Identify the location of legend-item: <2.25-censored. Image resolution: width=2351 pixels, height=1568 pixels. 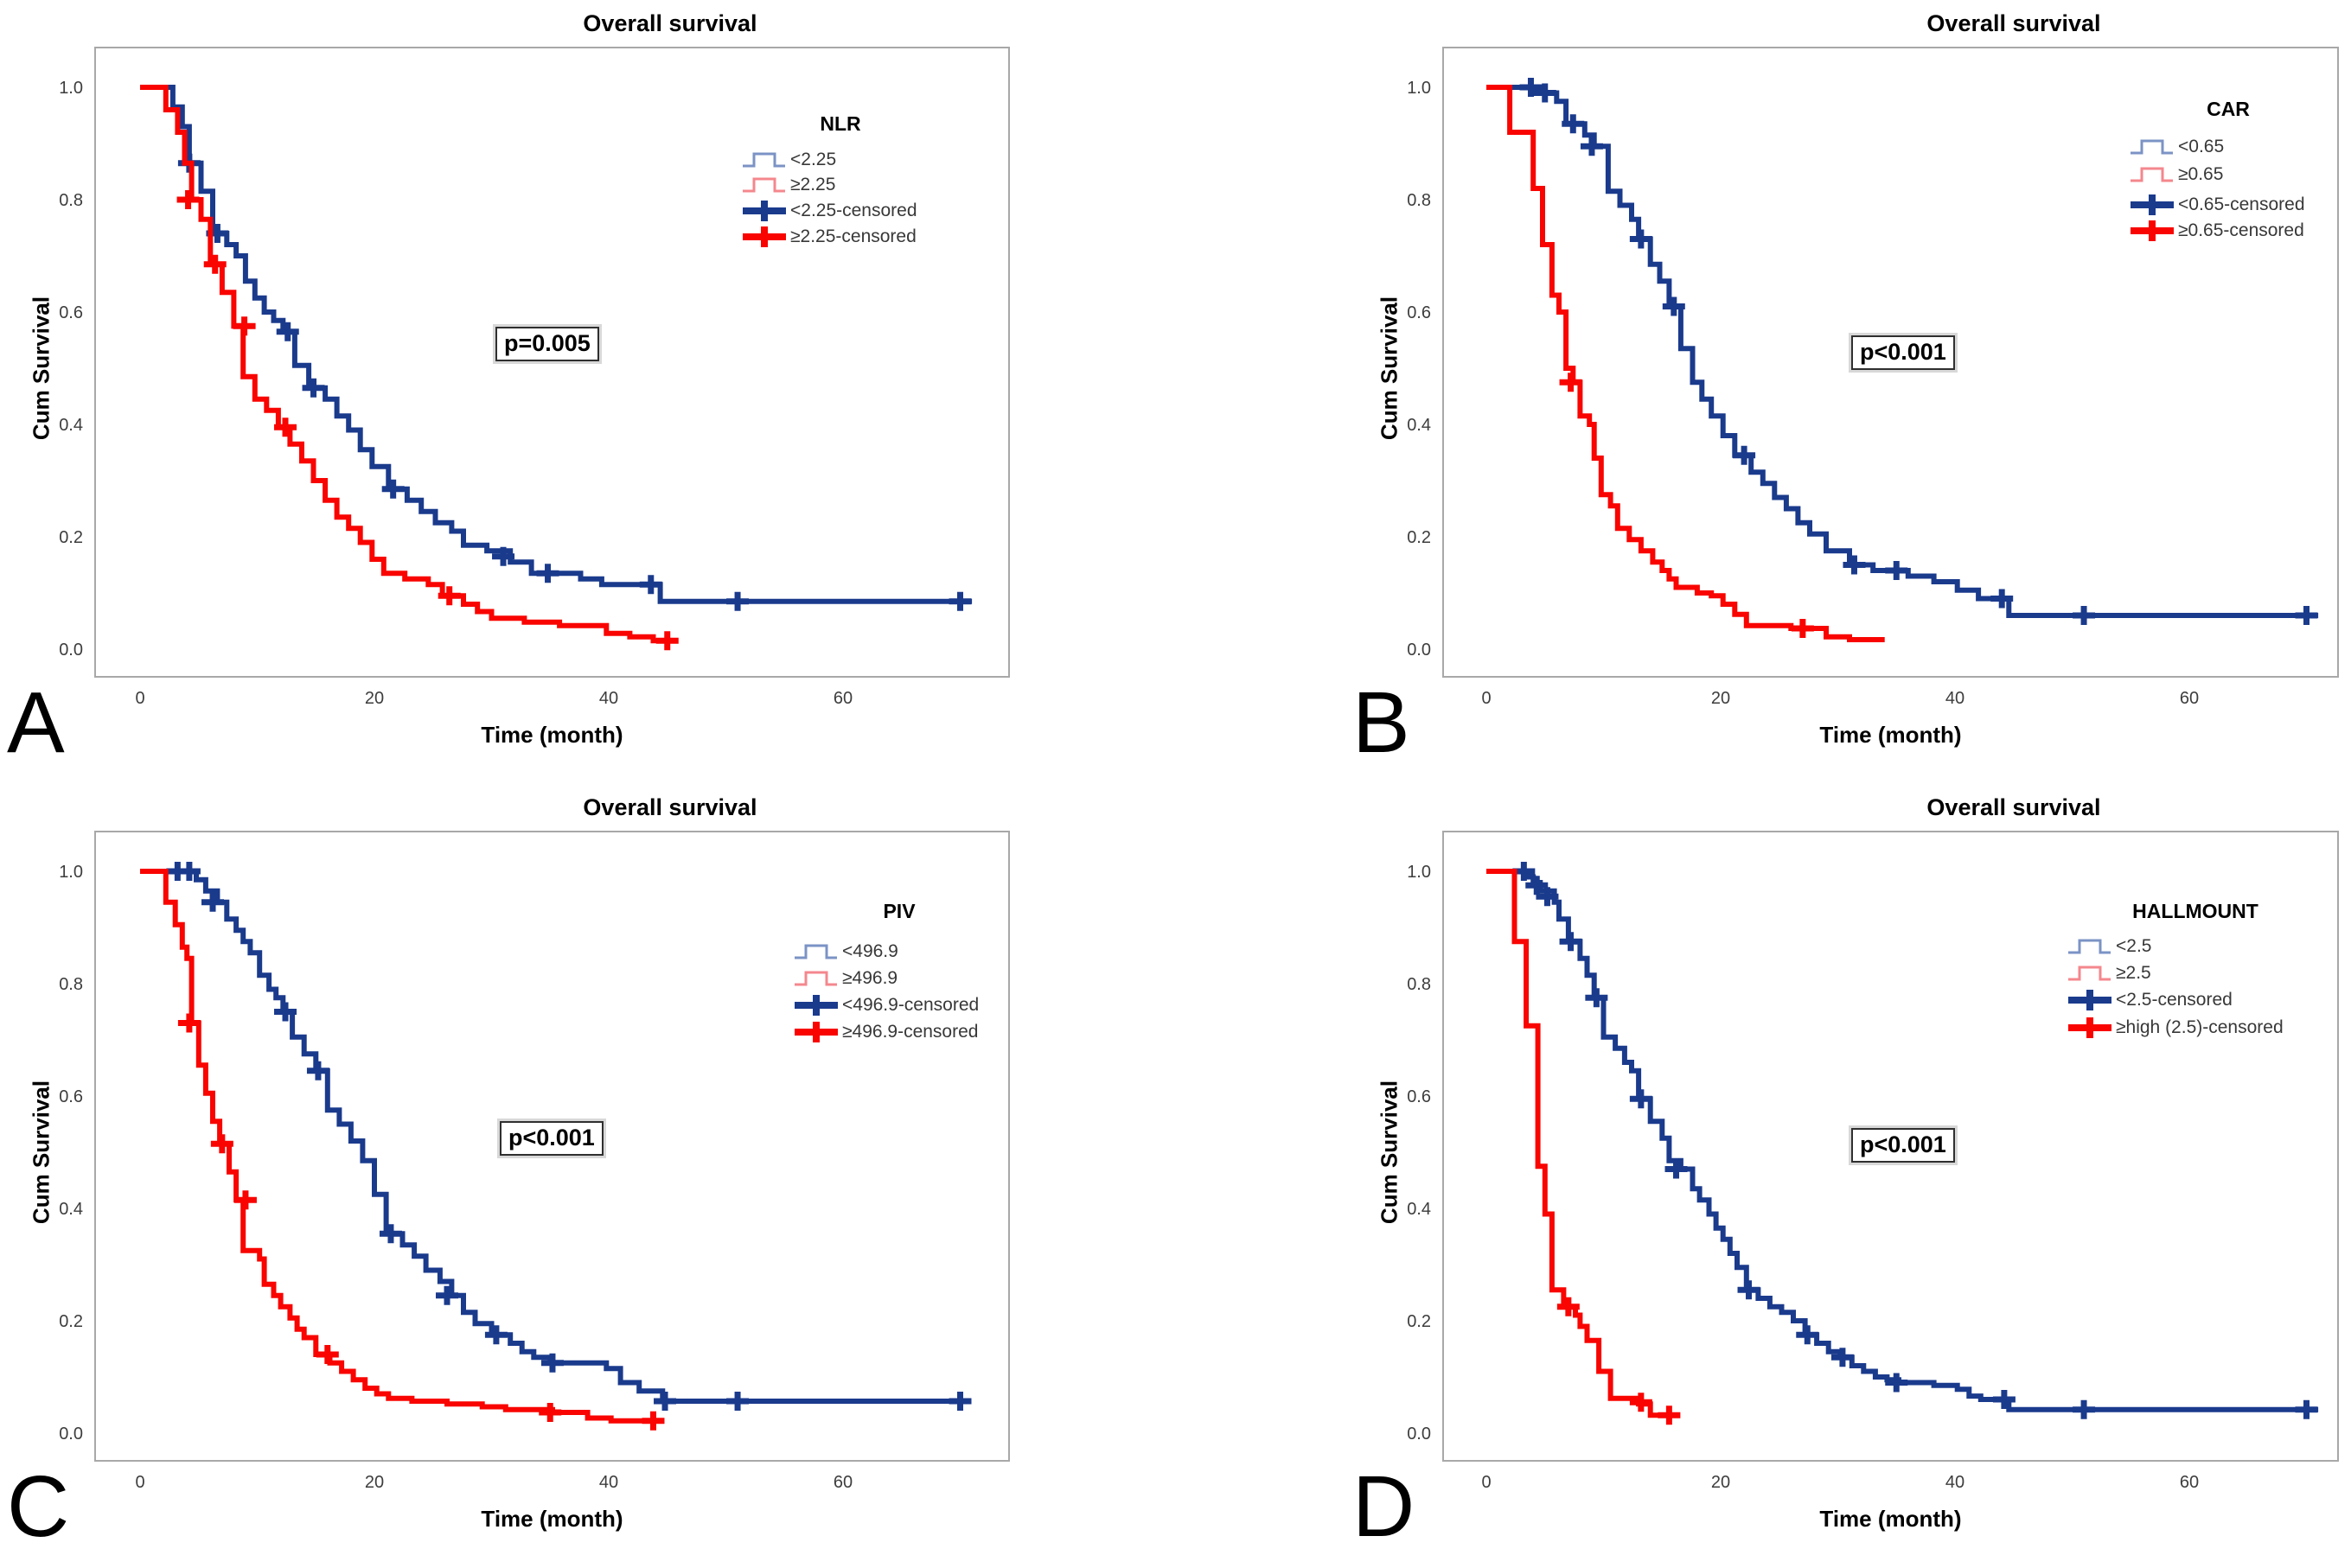
(829, 211).